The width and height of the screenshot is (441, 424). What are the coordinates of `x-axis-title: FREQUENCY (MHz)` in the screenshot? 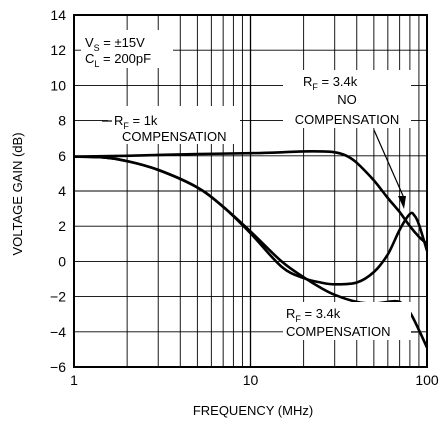 It's located at (253, 410).